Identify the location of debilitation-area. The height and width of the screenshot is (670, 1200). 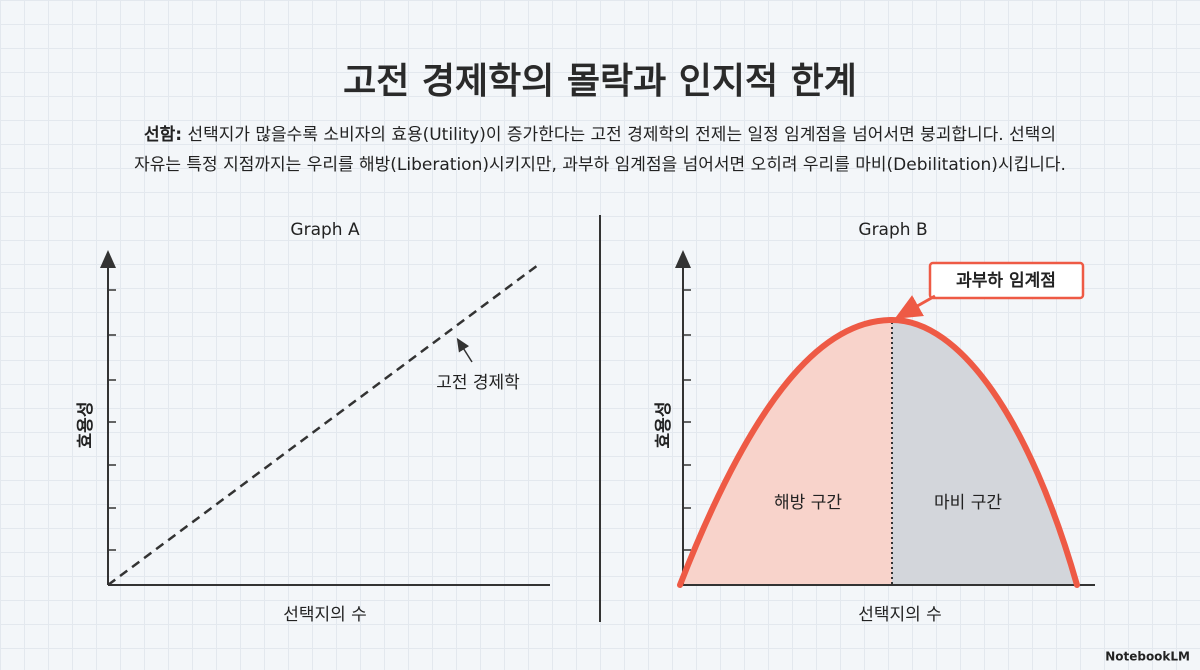
(984, 452).